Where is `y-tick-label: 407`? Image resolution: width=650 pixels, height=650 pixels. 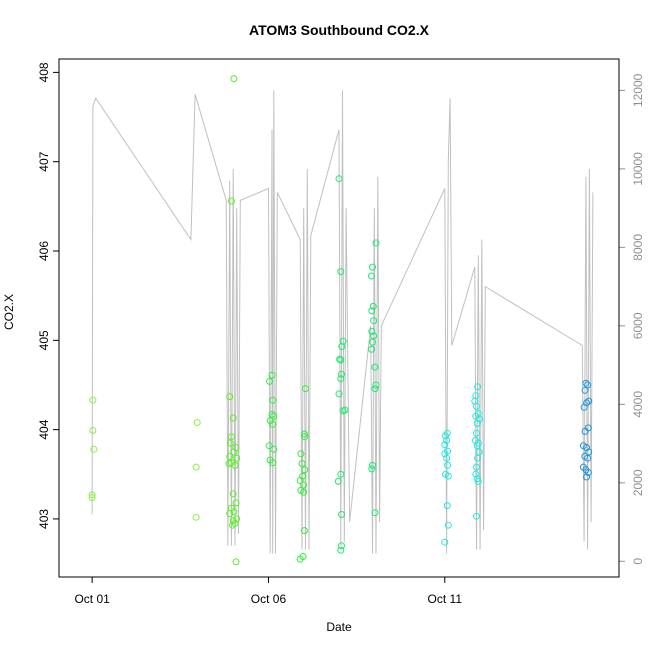 y-tick-label: 407 is located at coordinates (44, 161).